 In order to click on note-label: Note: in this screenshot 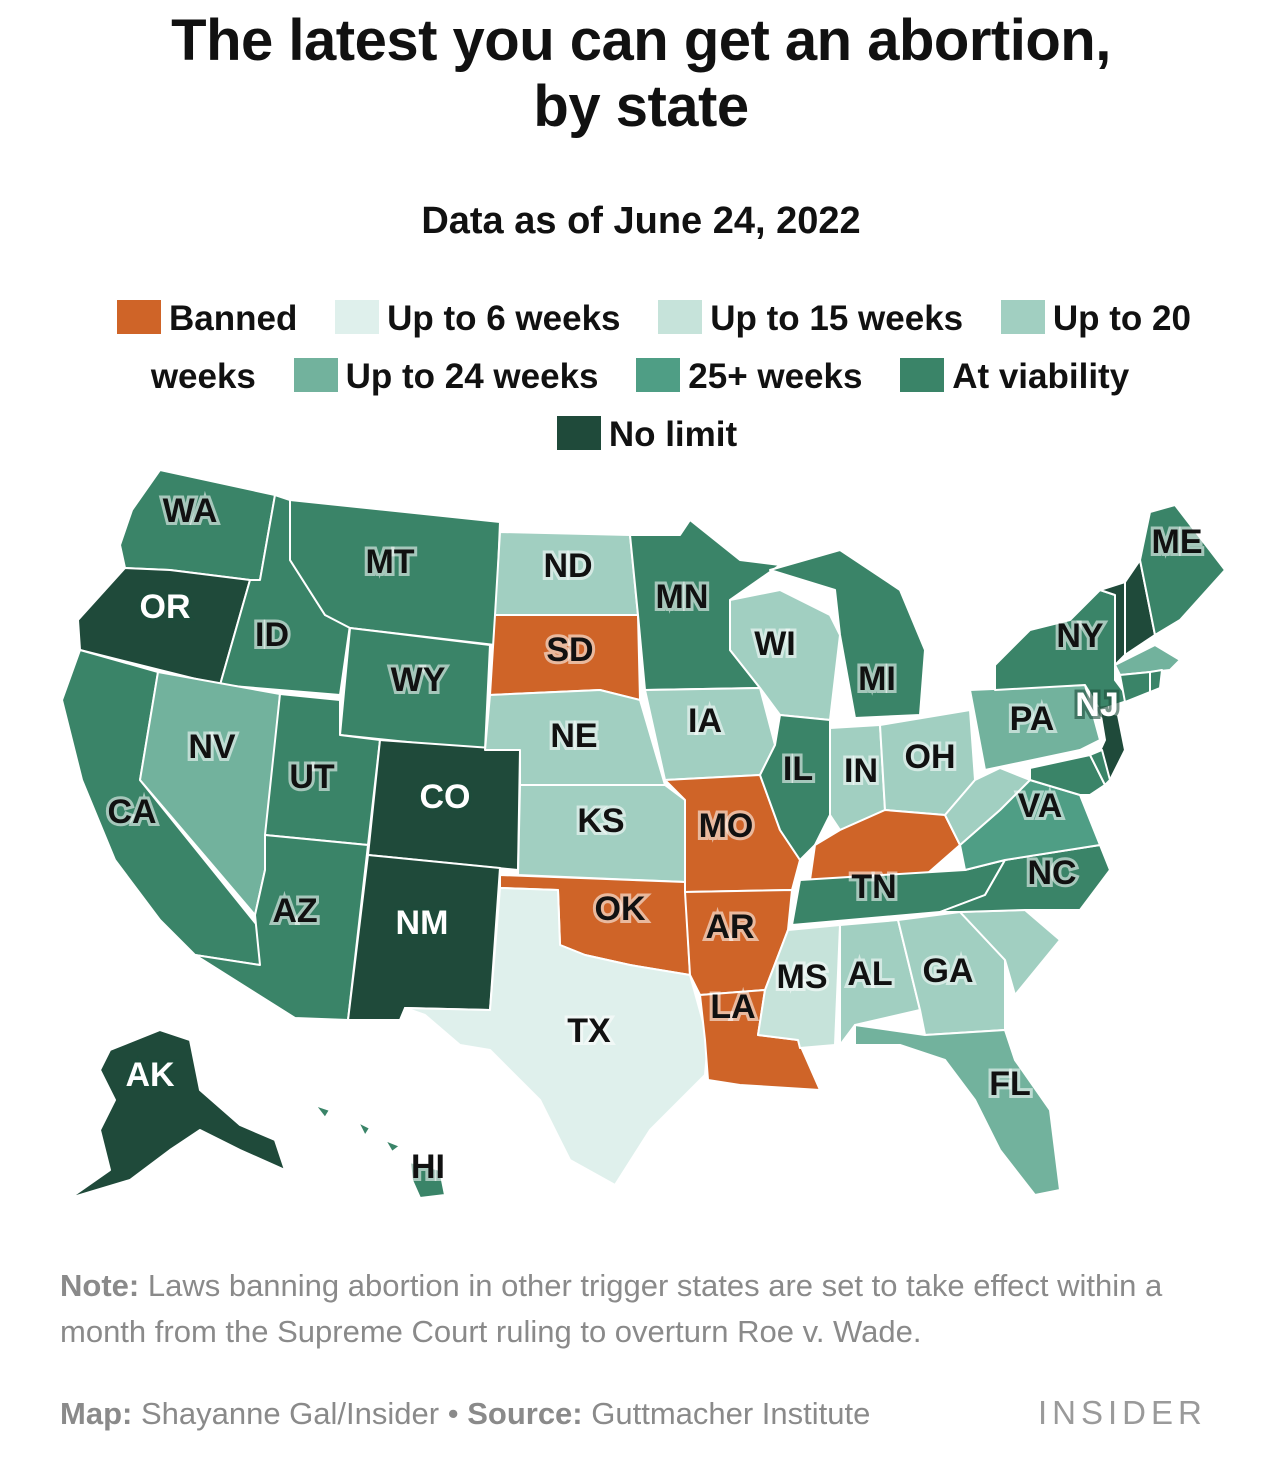, I will do `click(100, 1285)`.